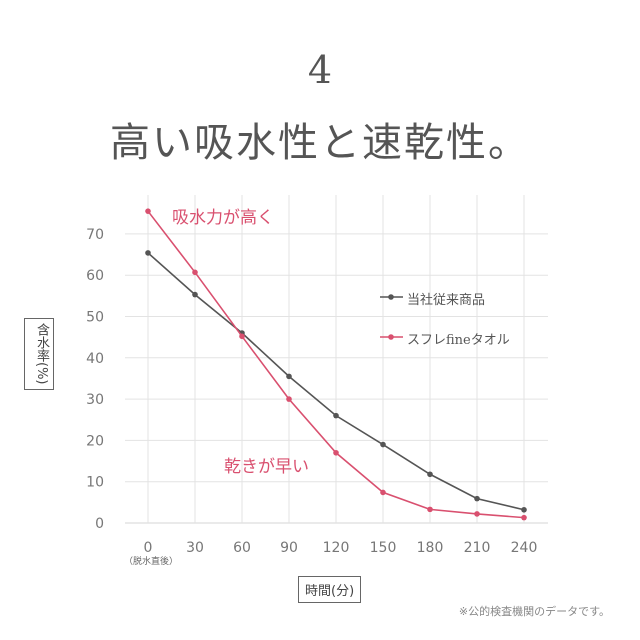  Describe the element at coordinates (524, 548) in the screenshot. I see `x-tick-label: 240` at that location.